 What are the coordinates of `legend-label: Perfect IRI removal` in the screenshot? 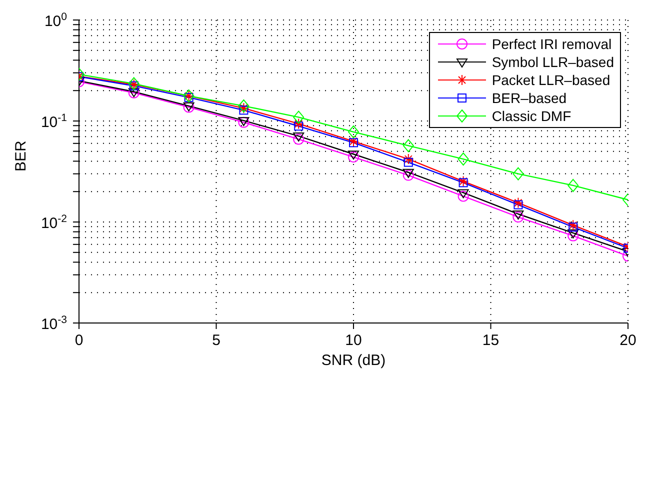 It's located at (552, 44).